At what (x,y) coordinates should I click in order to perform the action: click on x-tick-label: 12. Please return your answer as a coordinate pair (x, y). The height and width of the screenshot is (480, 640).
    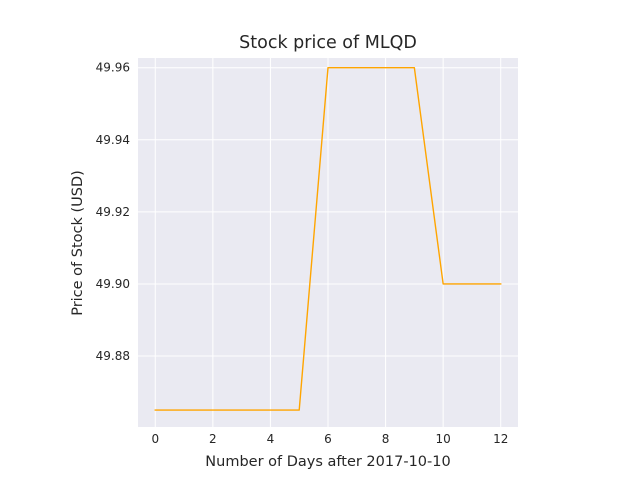
    Looking at the image, I should click on (500, 439).